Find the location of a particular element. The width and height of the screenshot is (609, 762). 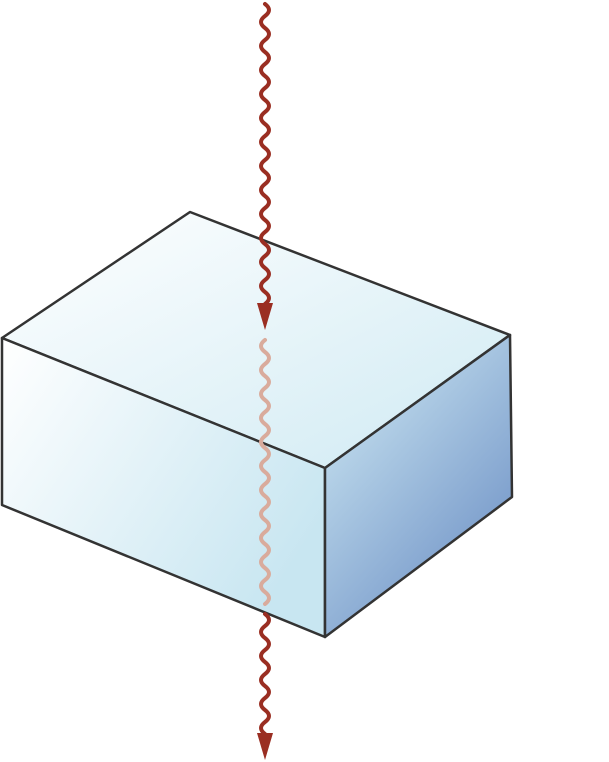

outgoing-wave is located at coordinates (265, 686).